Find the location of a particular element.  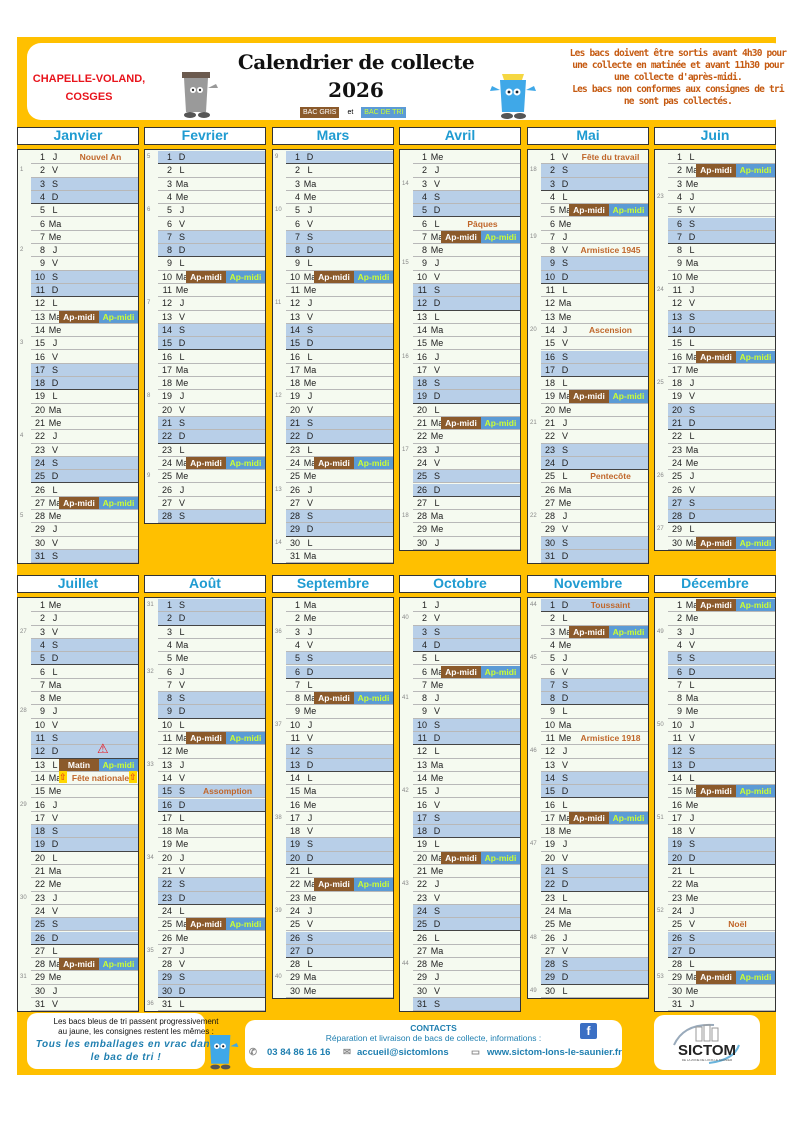

email-link: accueil@sictomlons is located at coordinates (403, 1052).